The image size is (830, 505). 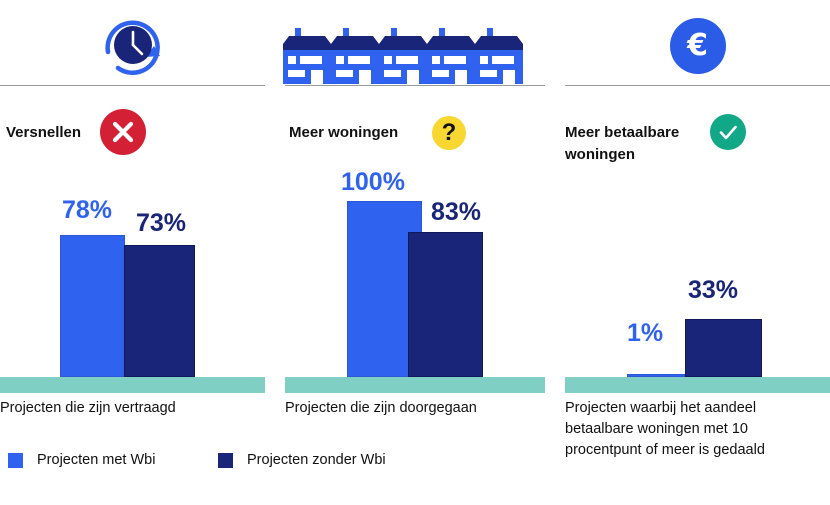 I want to click on question-badge: ?, so click(x=449, y=133).